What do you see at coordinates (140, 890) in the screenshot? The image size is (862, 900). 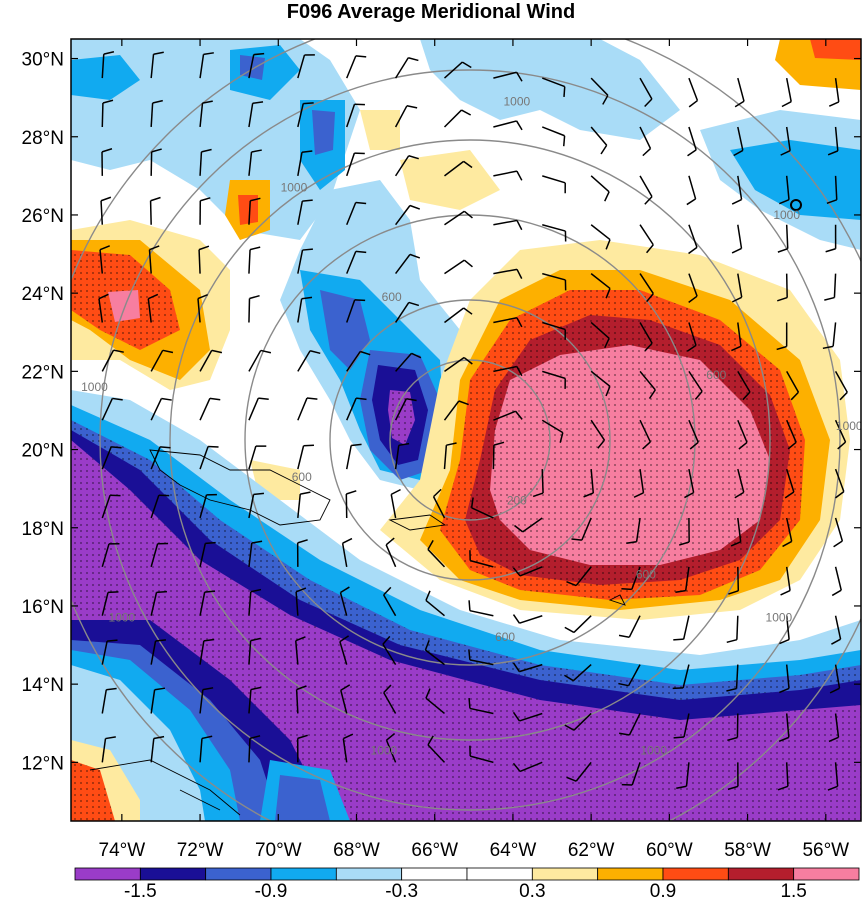 I see `colorbar-label: -1.5` at bounding box center [140, 890].